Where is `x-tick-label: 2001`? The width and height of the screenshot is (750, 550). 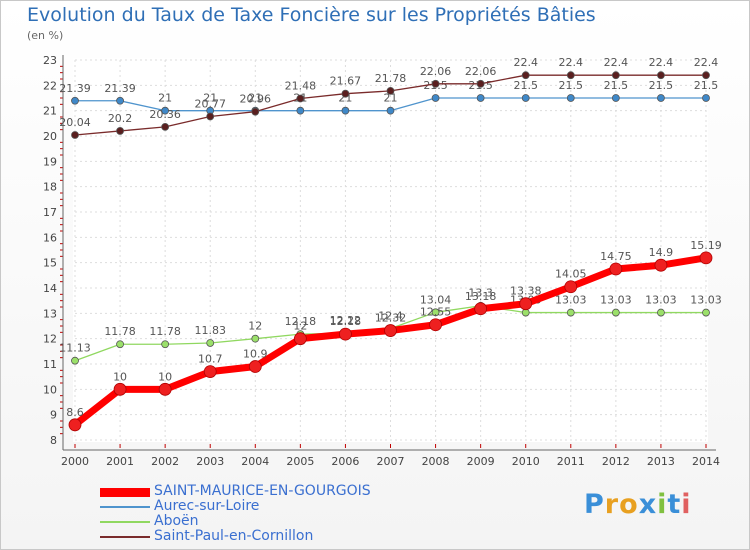
x-tick-label: 2001 is located at coordinates (120, 461).